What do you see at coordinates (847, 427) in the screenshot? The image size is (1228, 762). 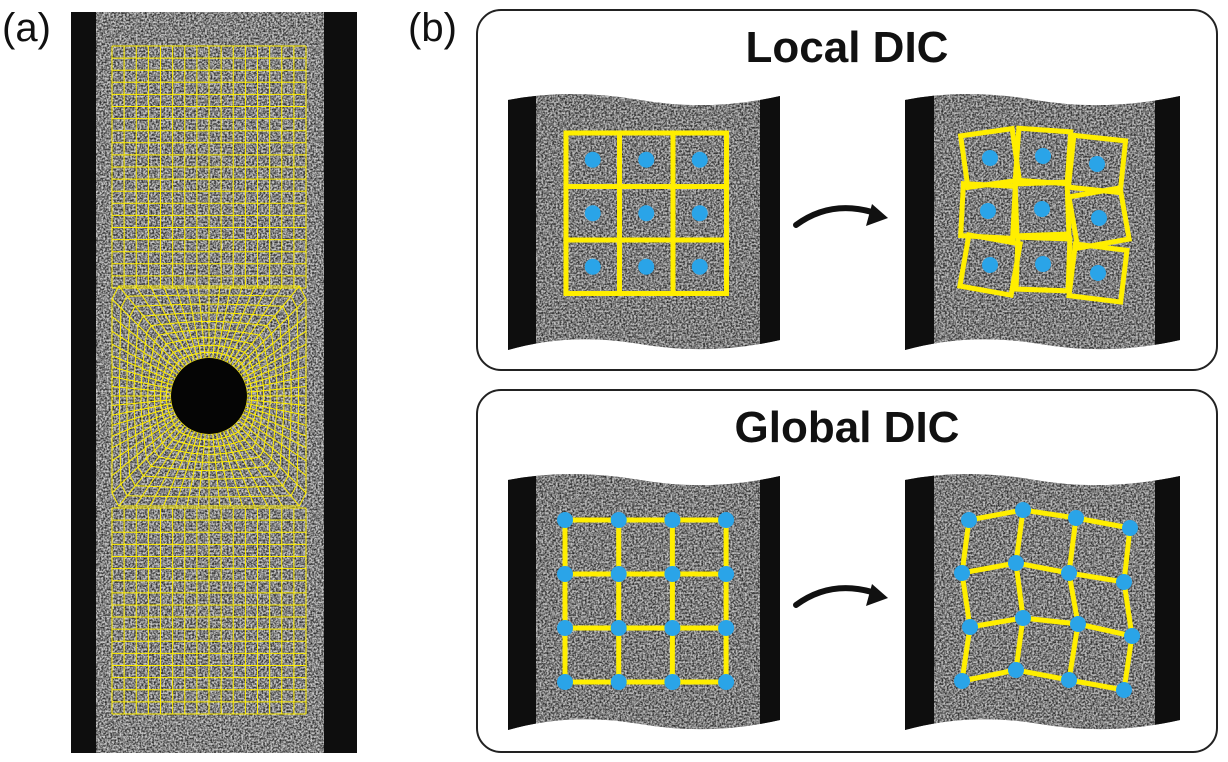 I see `global-dic-title: Global DIC` at bounding box center [847, 427].